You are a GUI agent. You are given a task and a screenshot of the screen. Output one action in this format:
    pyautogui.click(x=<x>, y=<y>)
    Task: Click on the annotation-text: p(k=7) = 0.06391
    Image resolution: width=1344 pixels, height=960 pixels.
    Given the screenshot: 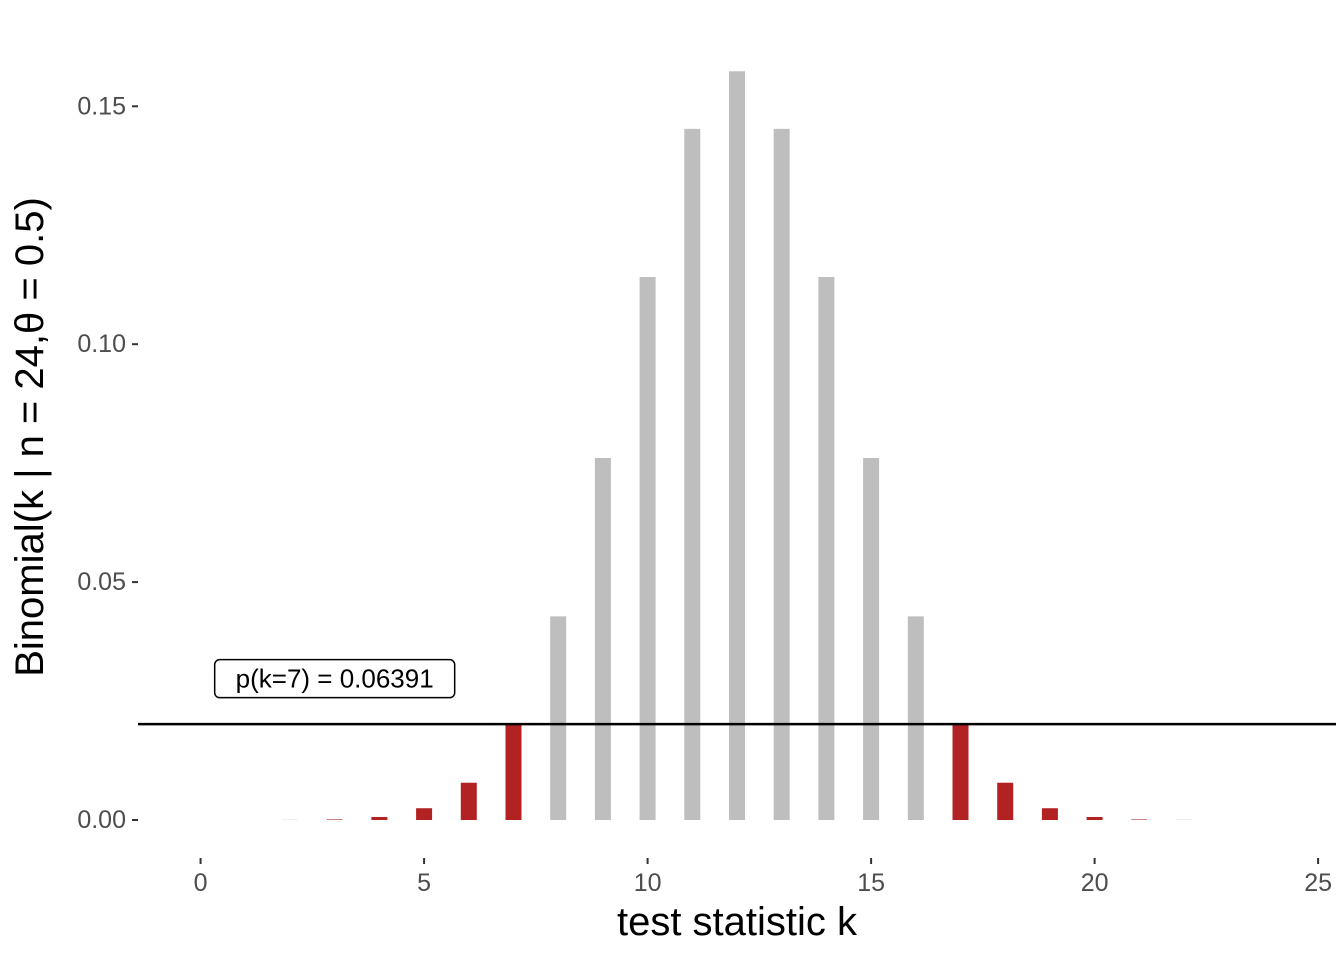 What is the action you would take?
    pyautogui.click(x=335, y=679)
    